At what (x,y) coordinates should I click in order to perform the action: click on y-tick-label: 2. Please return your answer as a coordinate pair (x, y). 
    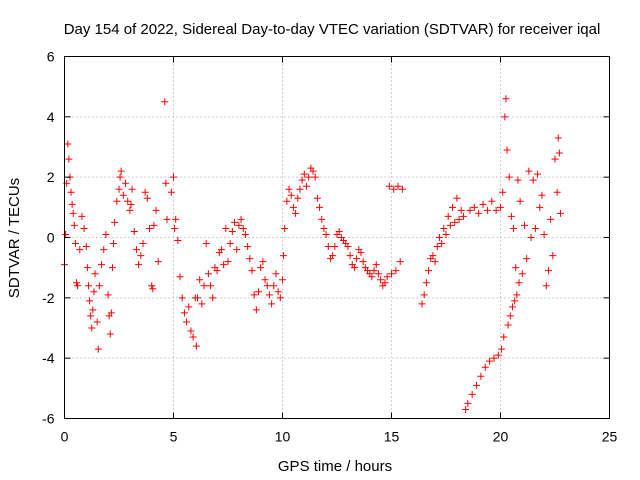
    Looking at the image, I should click on (51, 177).